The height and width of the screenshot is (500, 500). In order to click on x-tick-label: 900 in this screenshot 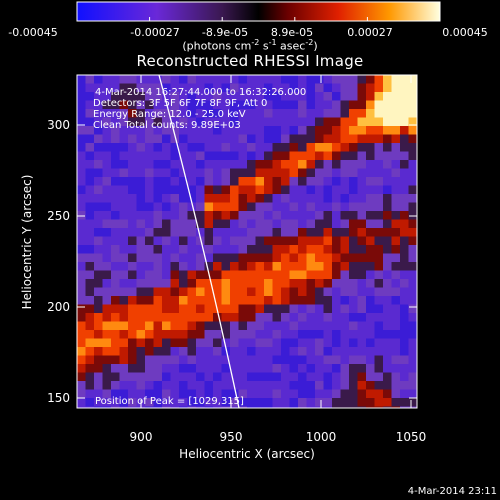, I will do `click(141, 437)`.